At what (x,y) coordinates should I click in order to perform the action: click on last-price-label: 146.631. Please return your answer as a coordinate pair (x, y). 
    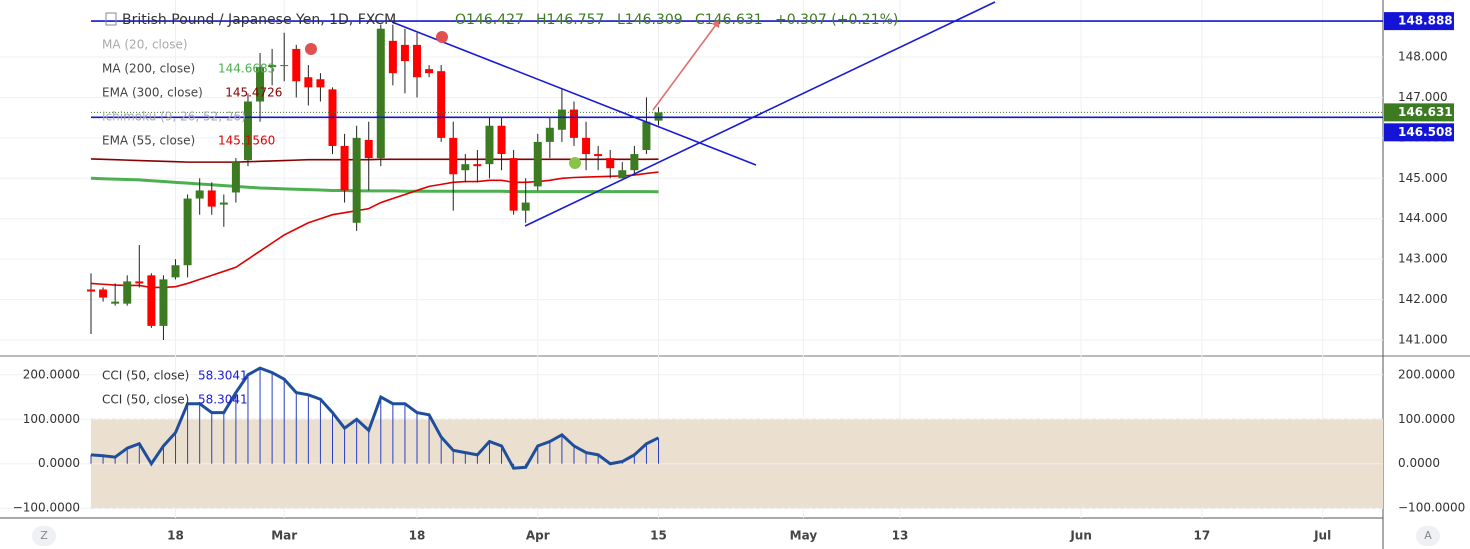
    Looking at the image, I should click on (1425, 112).